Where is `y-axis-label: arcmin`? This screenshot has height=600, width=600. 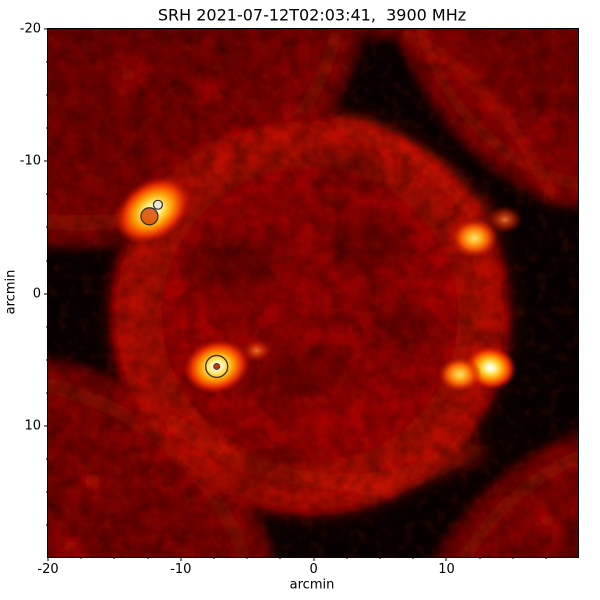
y-axis-label: arcmin is located at coordinates (11, 292).